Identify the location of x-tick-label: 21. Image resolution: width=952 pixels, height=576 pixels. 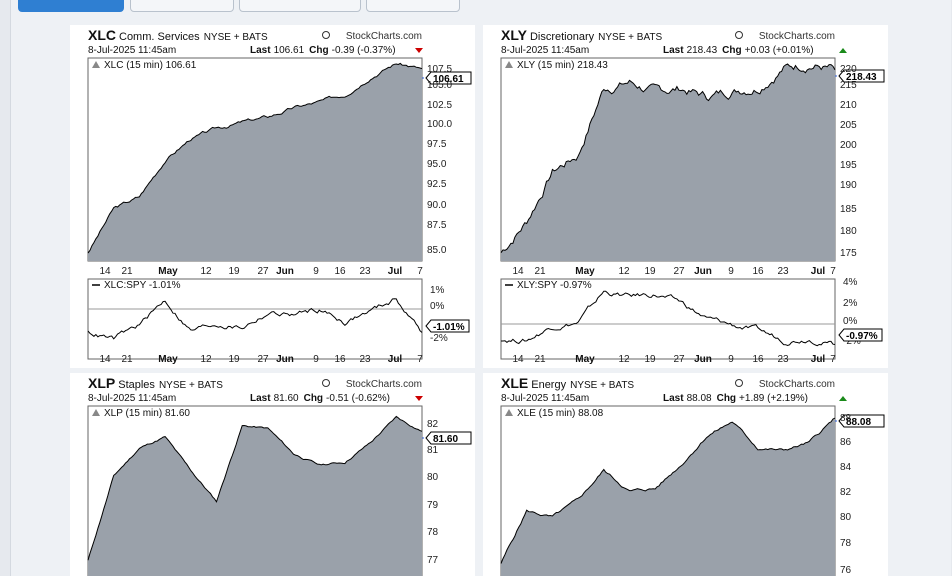
(127, 271).